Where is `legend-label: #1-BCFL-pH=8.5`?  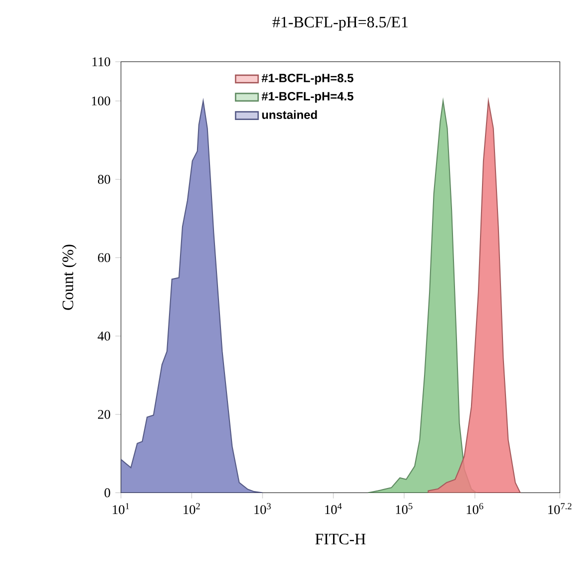 legend-label: #1-BCFL-pH=8.5 is located at coordinates (308, 79).